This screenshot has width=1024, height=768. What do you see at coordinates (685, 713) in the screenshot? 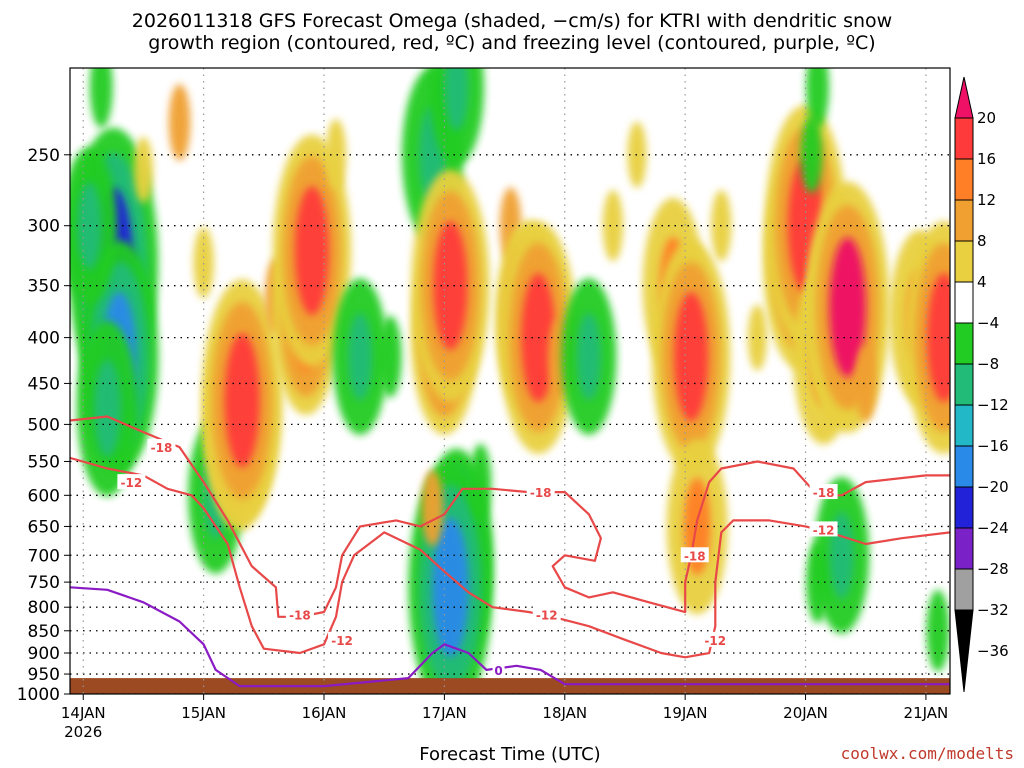
I see `x-tick-label: 19JAN` at bounding box center [685, 713].